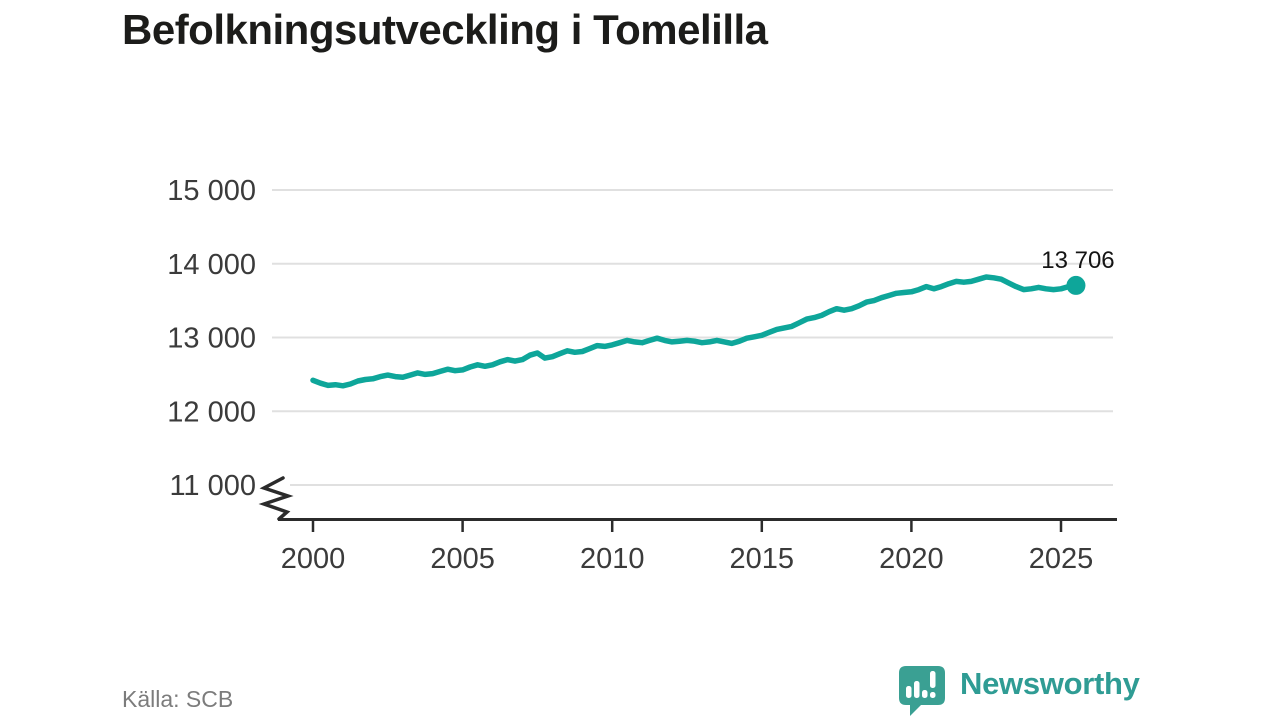 The image size is (1280, 720). I want to click on axis-break-icon, so click(276, 498).